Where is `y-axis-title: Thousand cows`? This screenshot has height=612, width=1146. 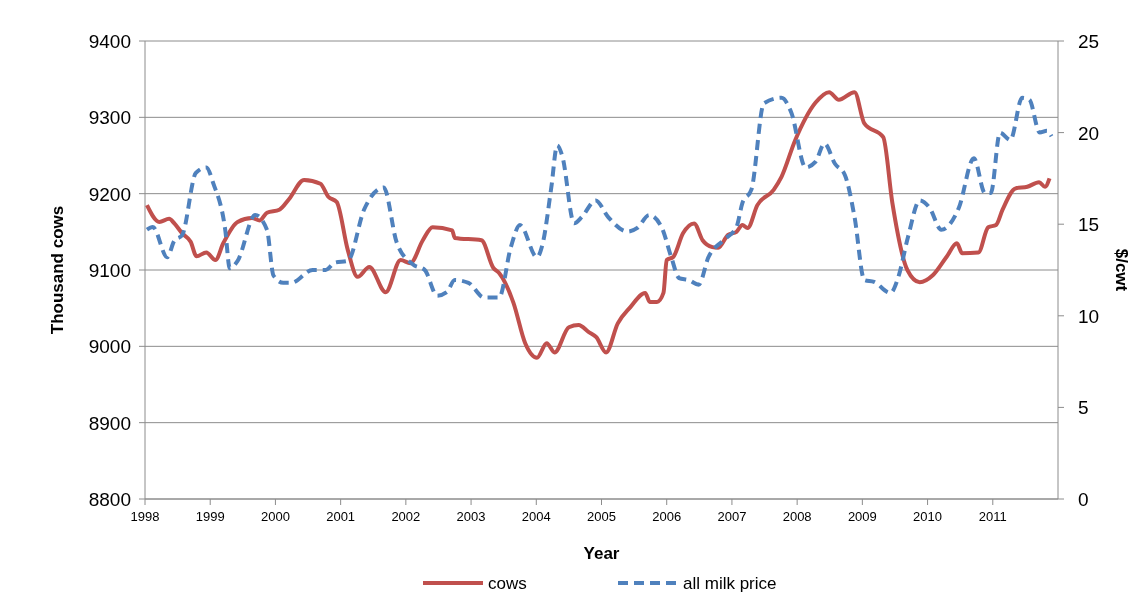
y-axis-title: Thousand cows is located at coordinates (57, 270).